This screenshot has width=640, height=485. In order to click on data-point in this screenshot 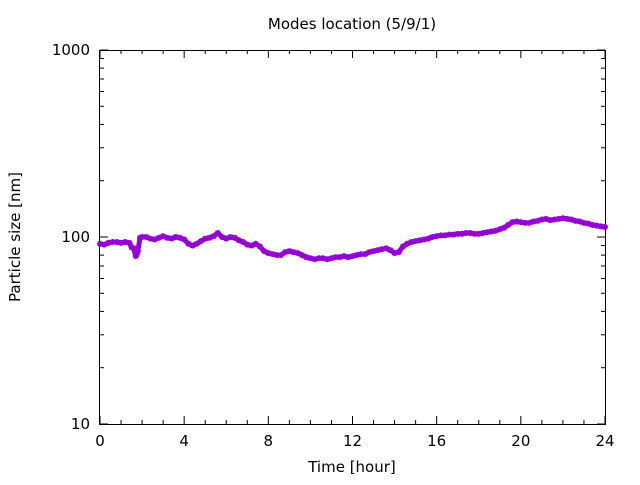, I will do `click(605, 227)`.